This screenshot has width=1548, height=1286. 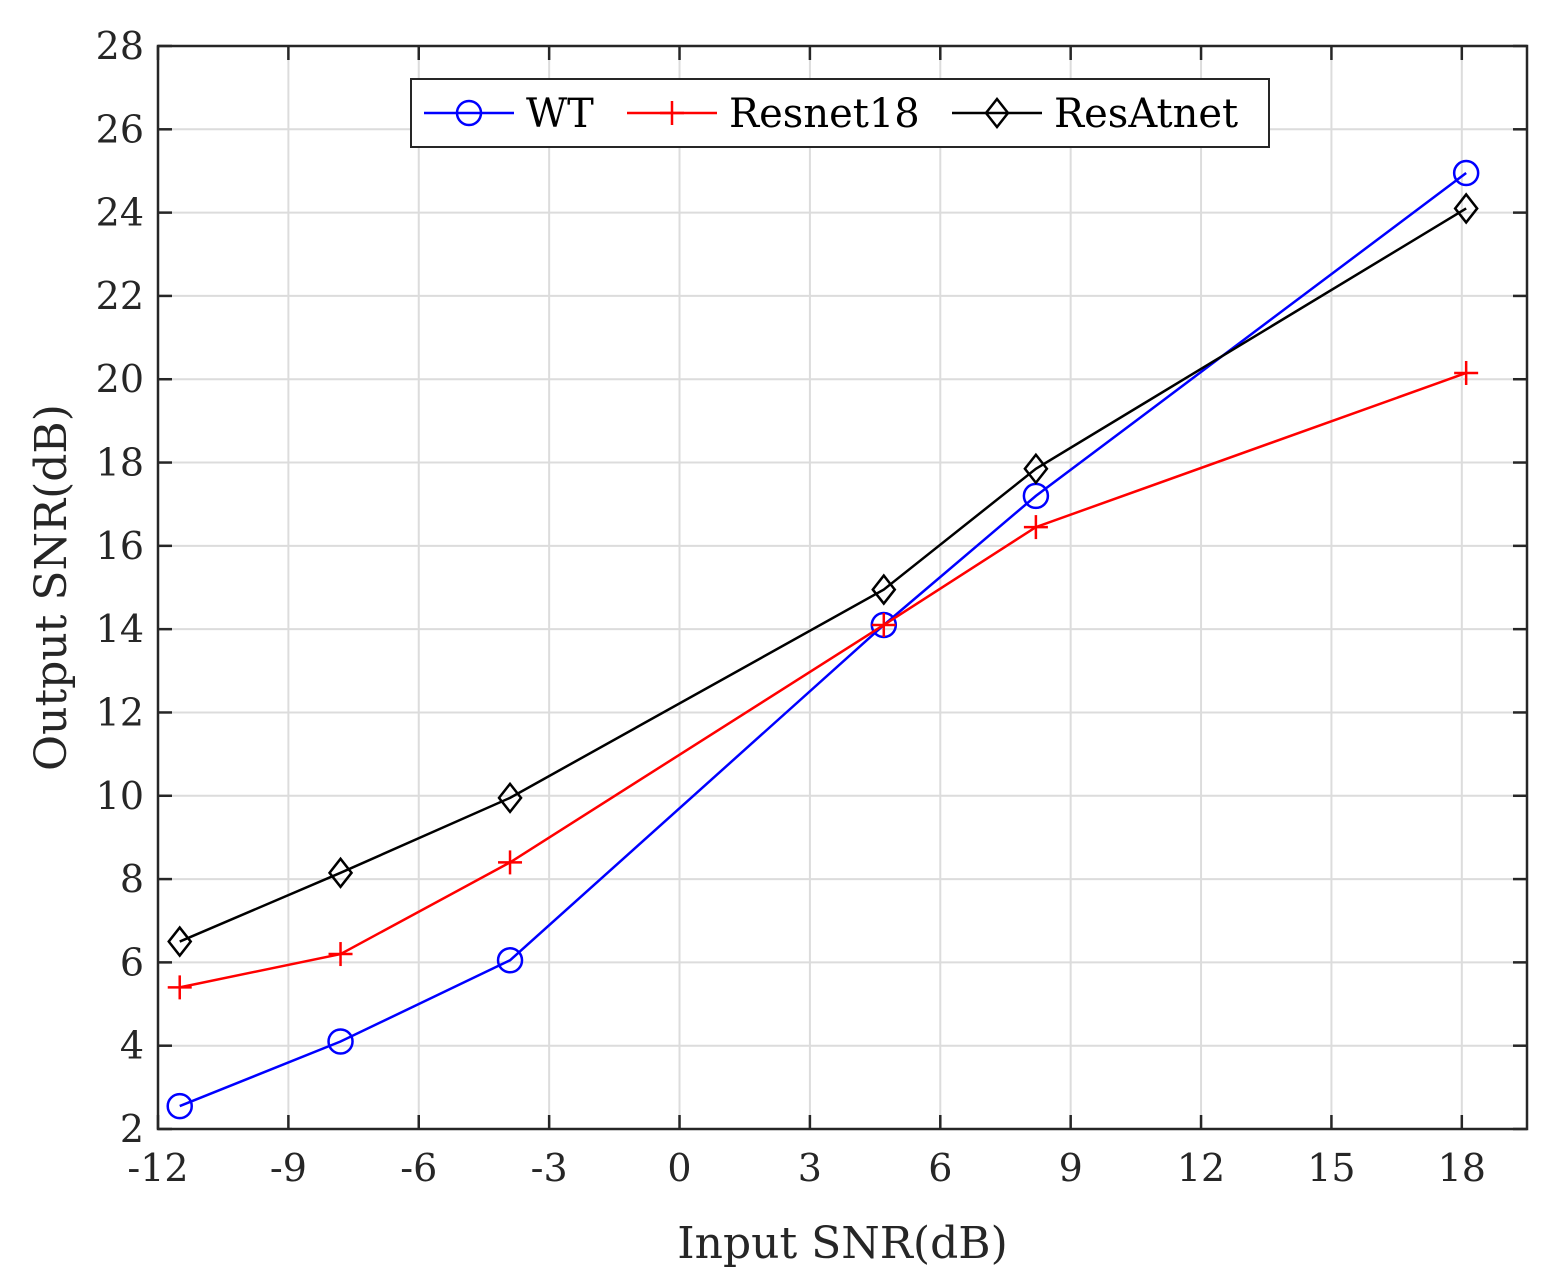 What do you see at coordinates (1201, 1168) in the screenshot?
I see `x-tick-label: 12` at bounding box center [1201, 1168].